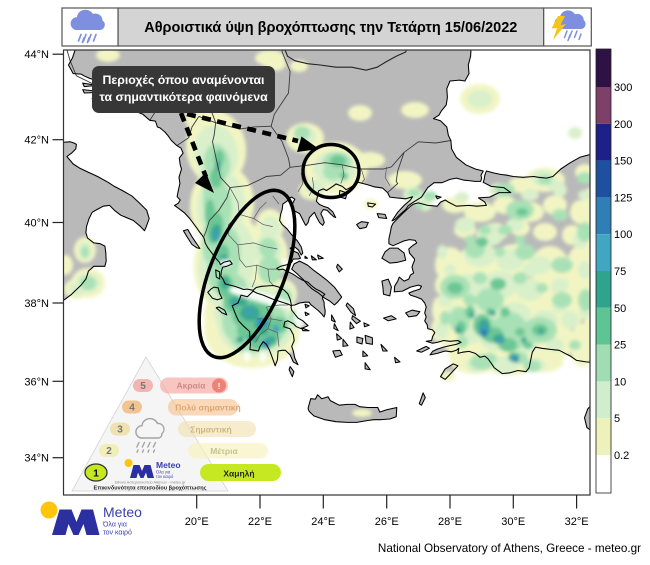 The image size is (650, 565). What do you see at coordinates (151, 483) in the screenshot?
I see `svg-text:Εθνικό Αστεροσκοπείο Αθηνών -: Εθνικό Αστεροσκοπείο Αθηνών - meteo.gr` at bounding box center [151, 483].